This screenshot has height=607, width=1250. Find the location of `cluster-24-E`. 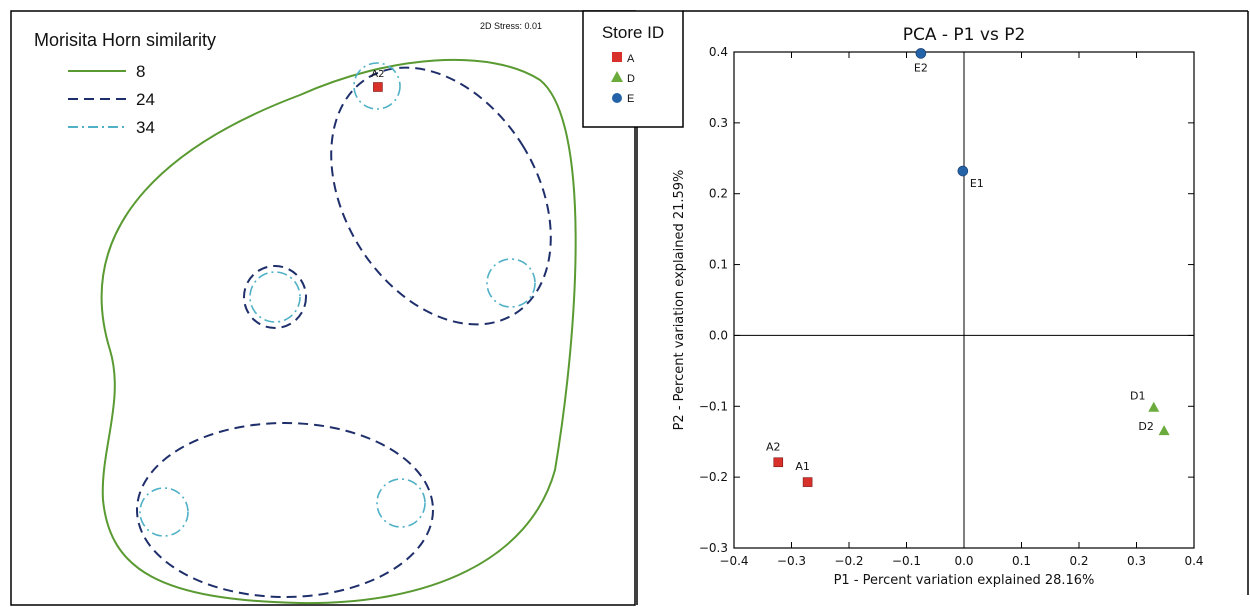

cluster-24-E is located at coordinates (275, 297).